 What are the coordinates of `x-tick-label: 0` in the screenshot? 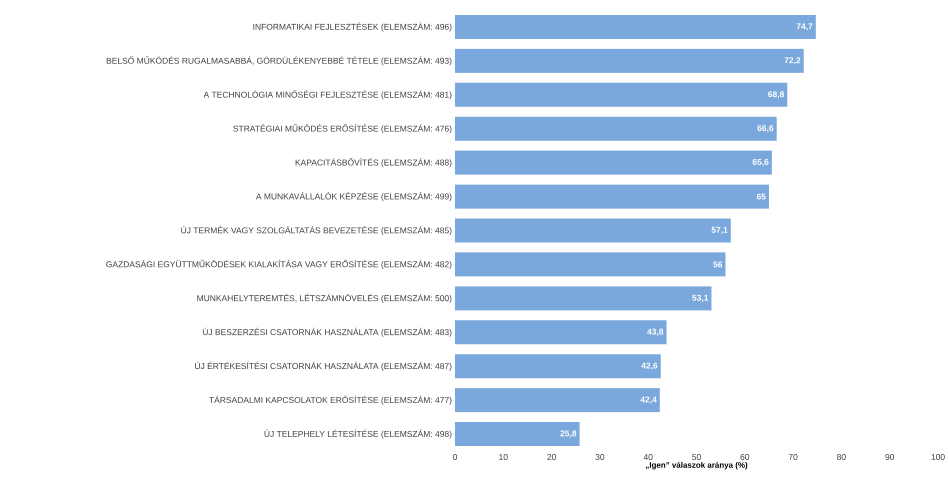 It's located at (455, 457).